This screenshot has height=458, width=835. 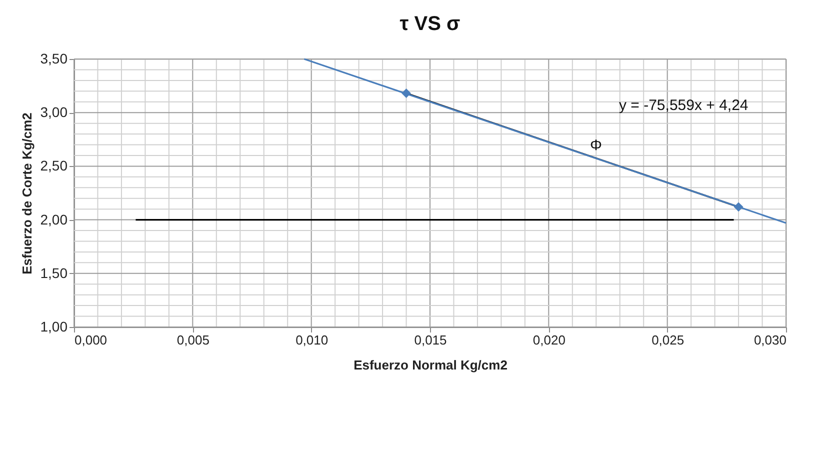 What do you see at coordinates (54, 219) in the screenshot?
I see `y-tick-label: 2,00` at bounding box center [54, 219].